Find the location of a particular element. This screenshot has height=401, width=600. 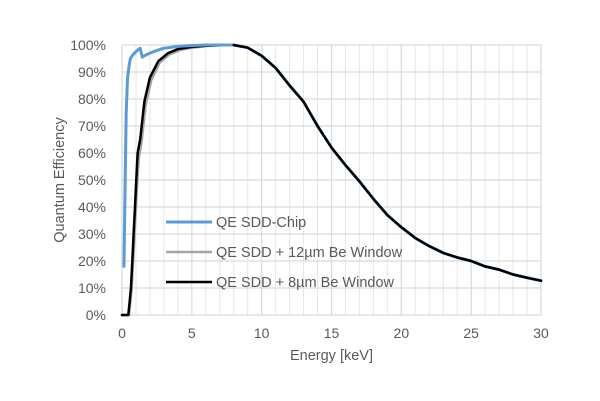

y-tick-label: 100% is located at coordinates (88, 45).